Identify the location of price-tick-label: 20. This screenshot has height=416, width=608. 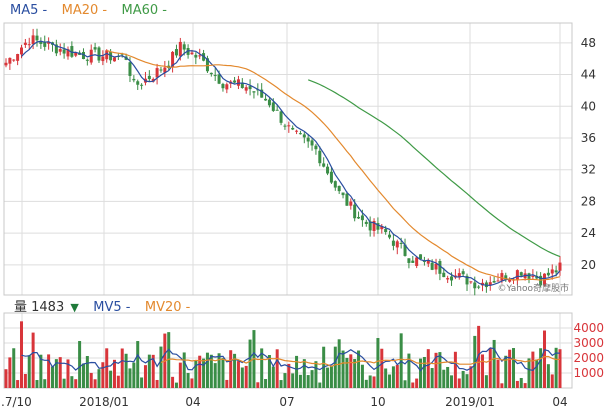
(588, 265).